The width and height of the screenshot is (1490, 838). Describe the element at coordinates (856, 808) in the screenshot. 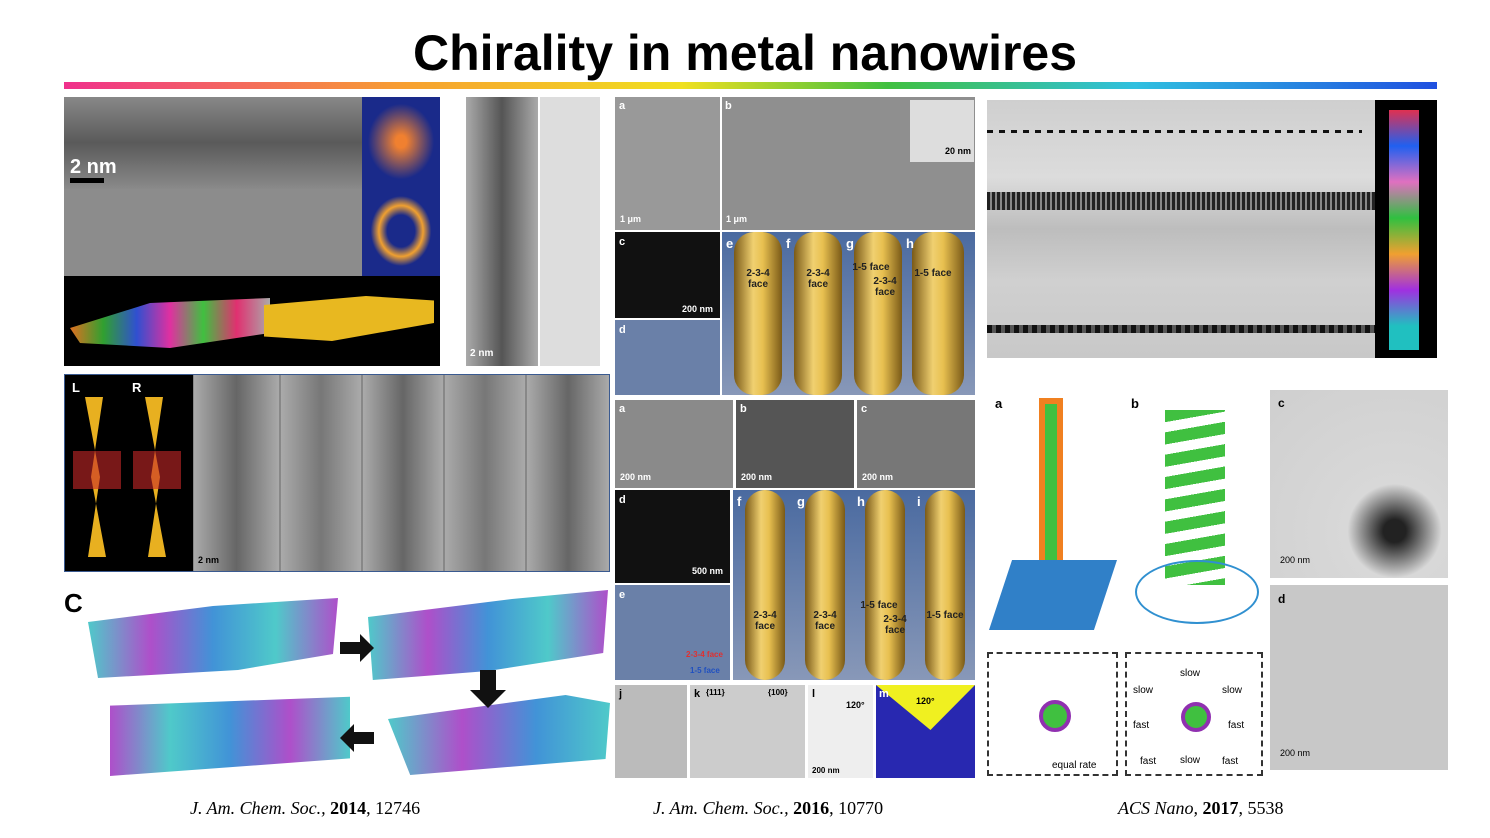

I see `pages: , 10770` at that location.